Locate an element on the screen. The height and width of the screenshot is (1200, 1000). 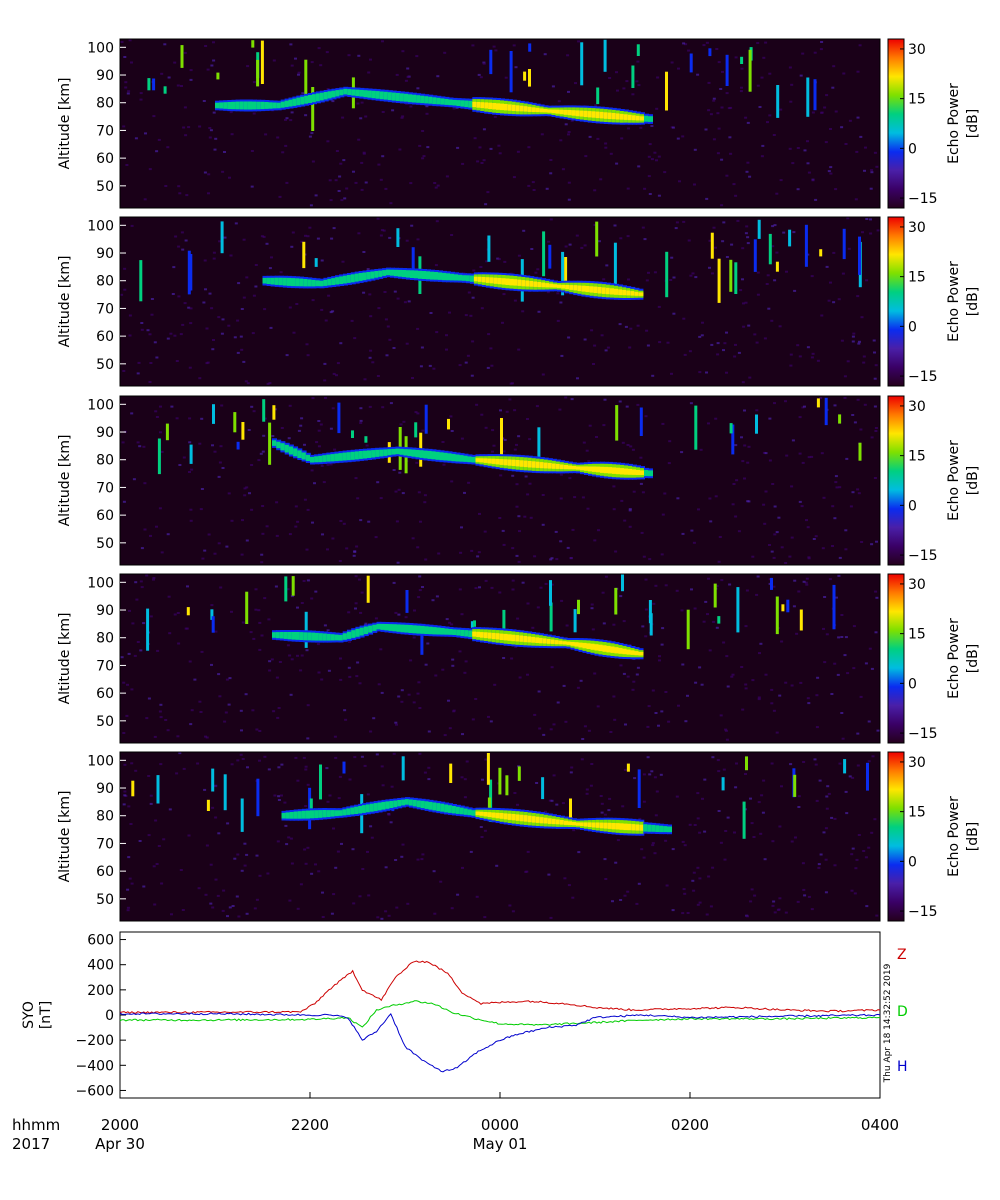
series-line-d is located at coordinates (500, 1014).